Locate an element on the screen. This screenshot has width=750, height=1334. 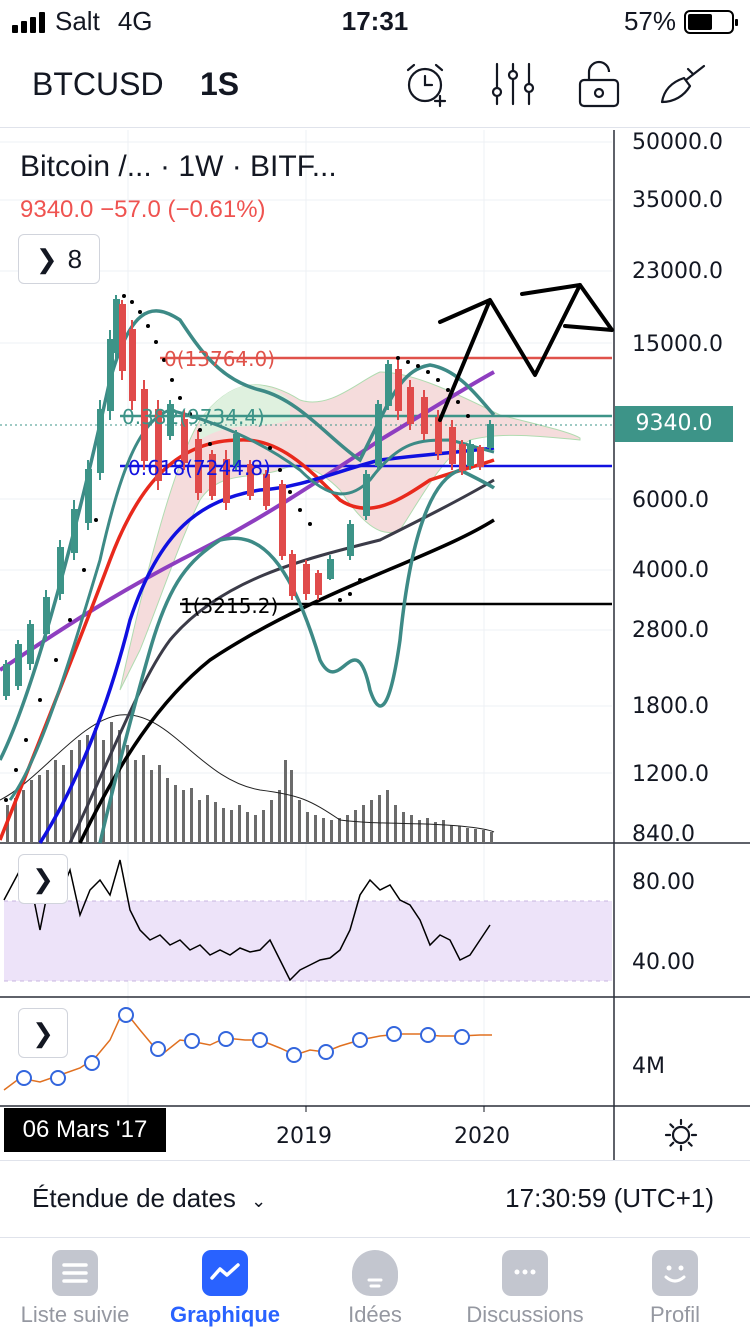
volume-oscillator-line is located at coordinates (247, 1052).